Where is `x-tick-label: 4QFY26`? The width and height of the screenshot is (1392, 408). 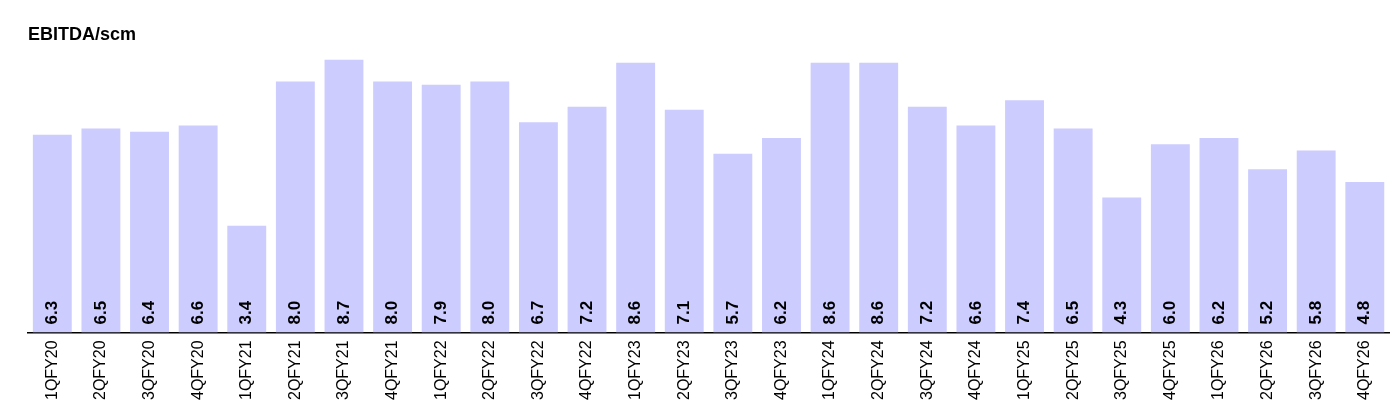
x-tick-label: 4QFY26 is located at coordinates (1364, 370).